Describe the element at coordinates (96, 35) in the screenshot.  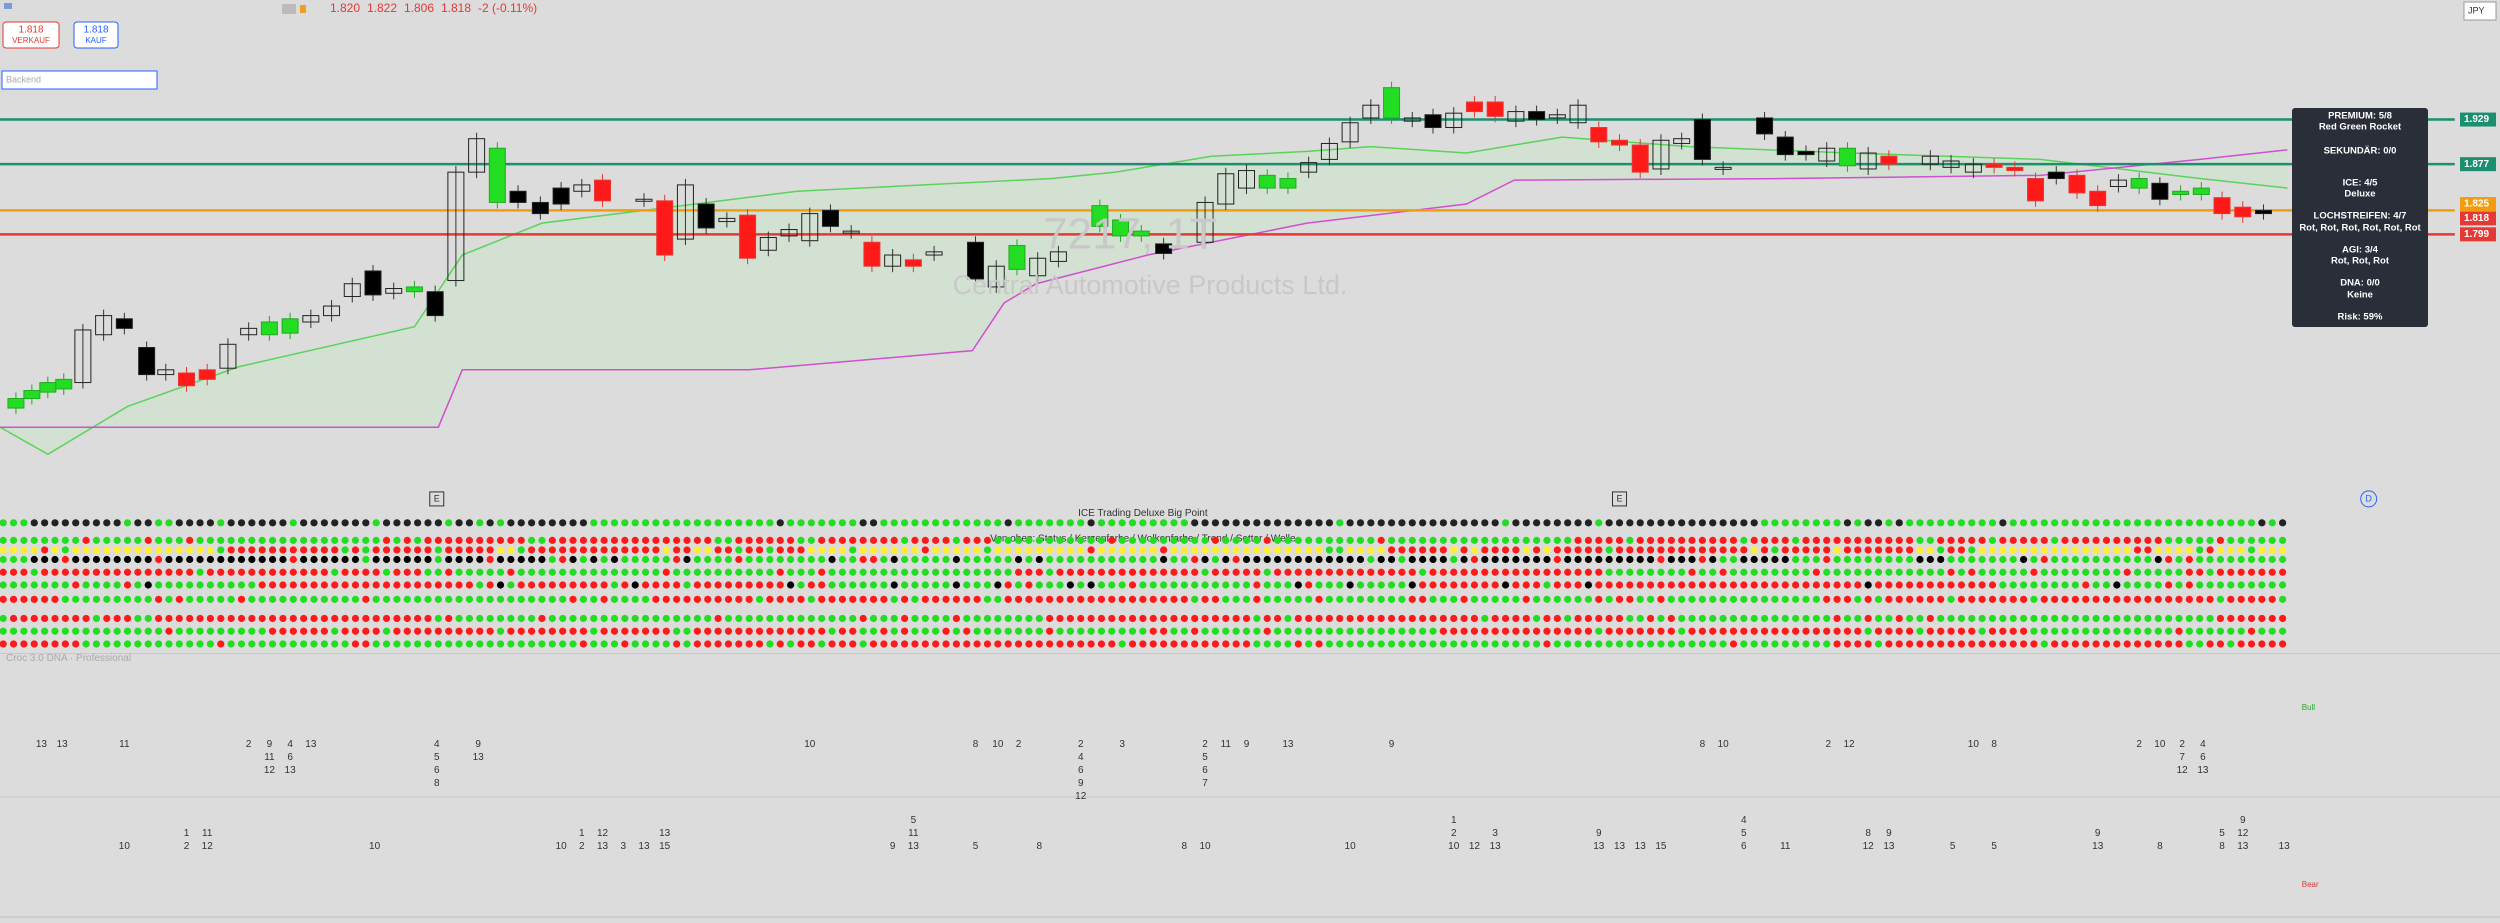
I see `buy-button` at that location.